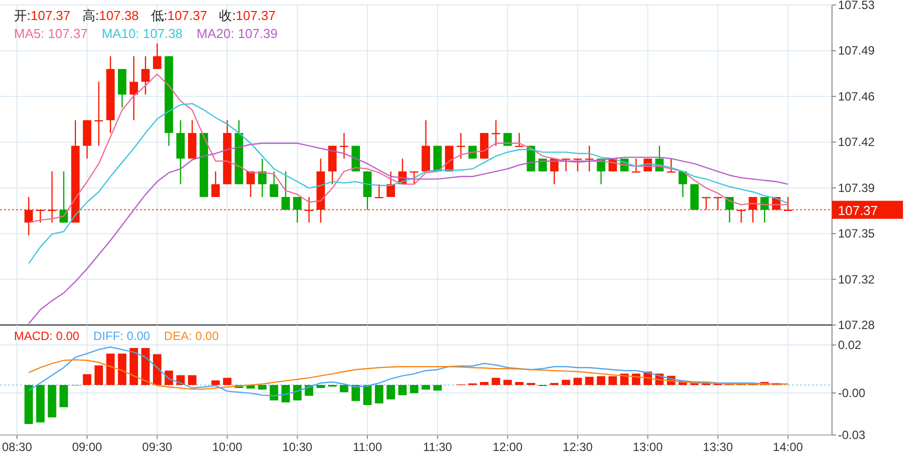 The image size is (904, 459). I want to click on x-tick-label: 10:00, so click(227, 447).